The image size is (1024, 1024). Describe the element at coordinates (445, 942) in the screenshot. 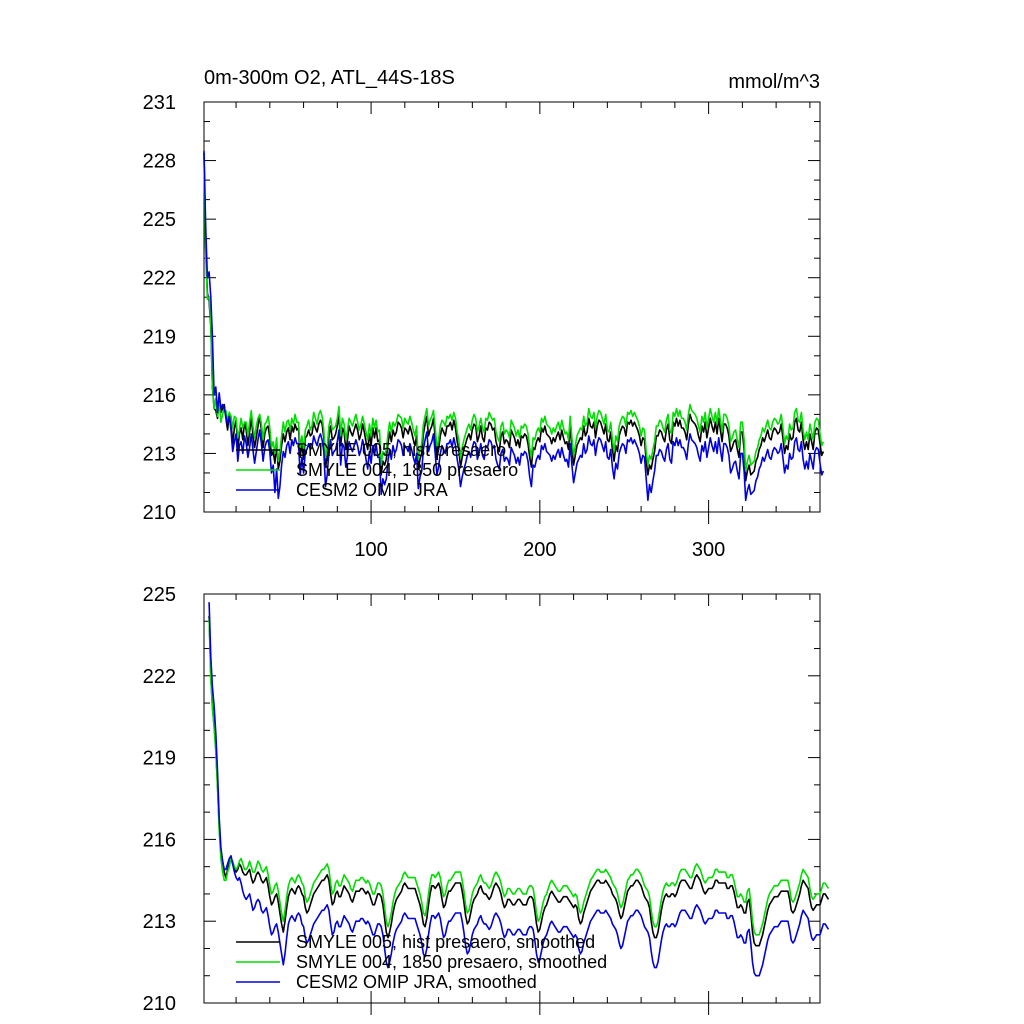

I see `legend-label: SMYLE 005, hist presaero, smoothed` at that location.